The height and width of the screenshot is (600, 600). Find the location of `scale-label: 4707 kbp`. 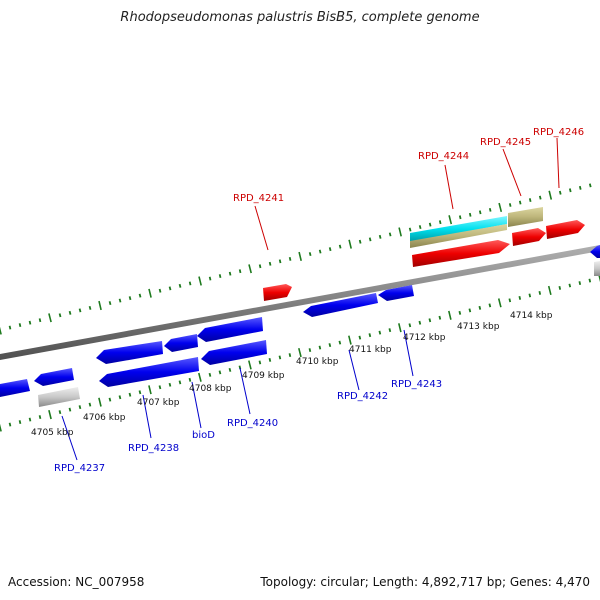

scale-label: 4707 kbp is located at coordinates (158, 403).